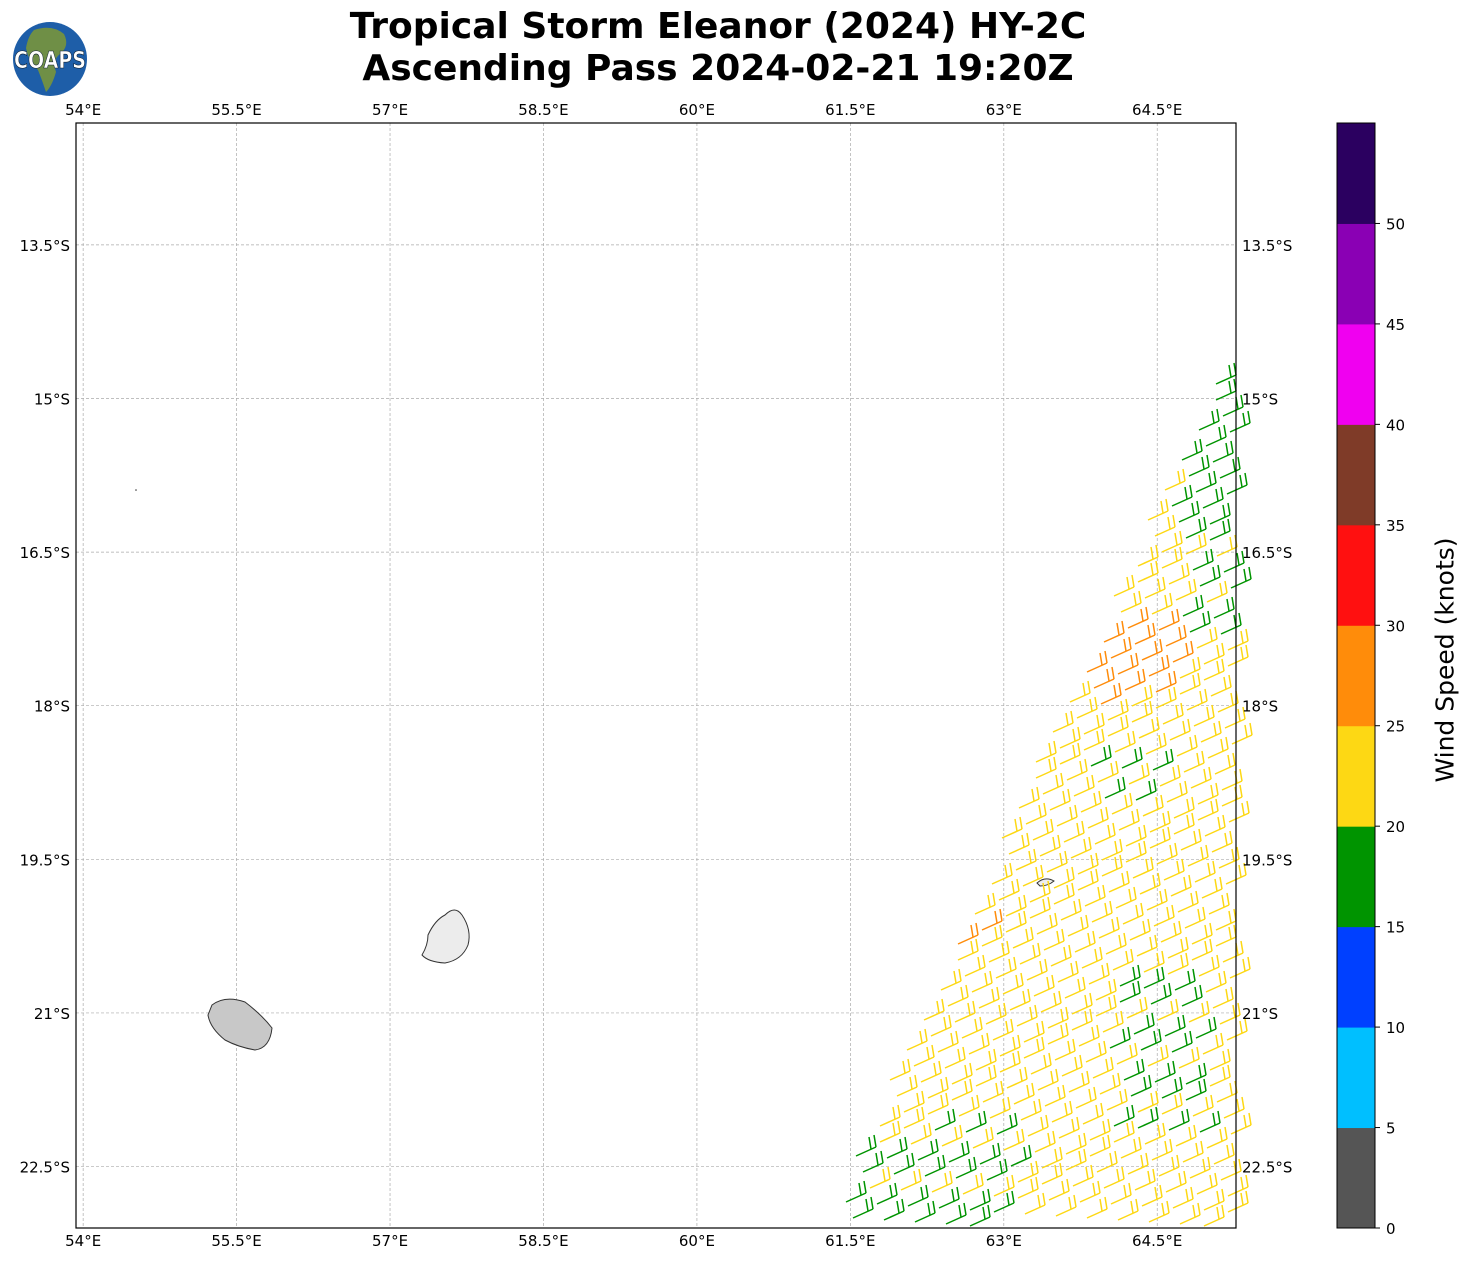 This screenshot has height=1264, width=1474. Describe the element at coordinates (850, 110) in the screenshot. I see `lon-tick-label-top: 61.5°E` at that location.